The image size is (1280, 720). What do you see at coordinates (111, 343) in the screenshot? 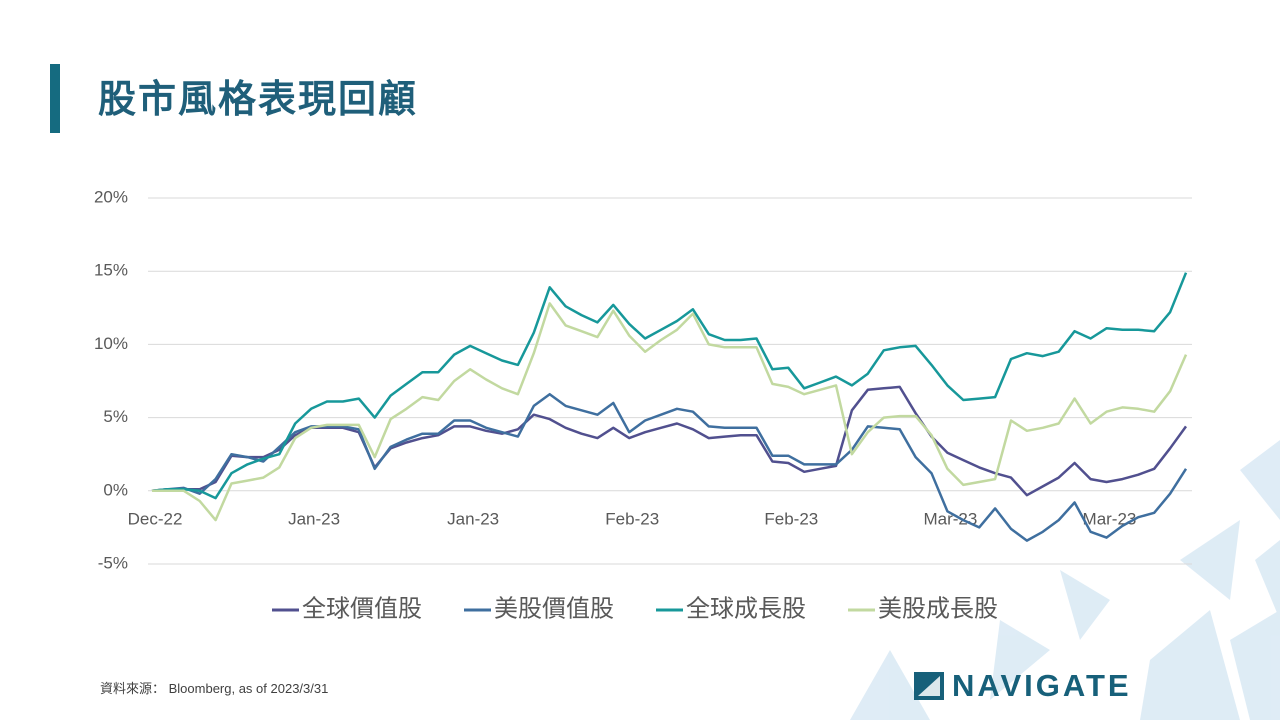
I see `y-tick-label: 10%` at bounding box center [111, 343].